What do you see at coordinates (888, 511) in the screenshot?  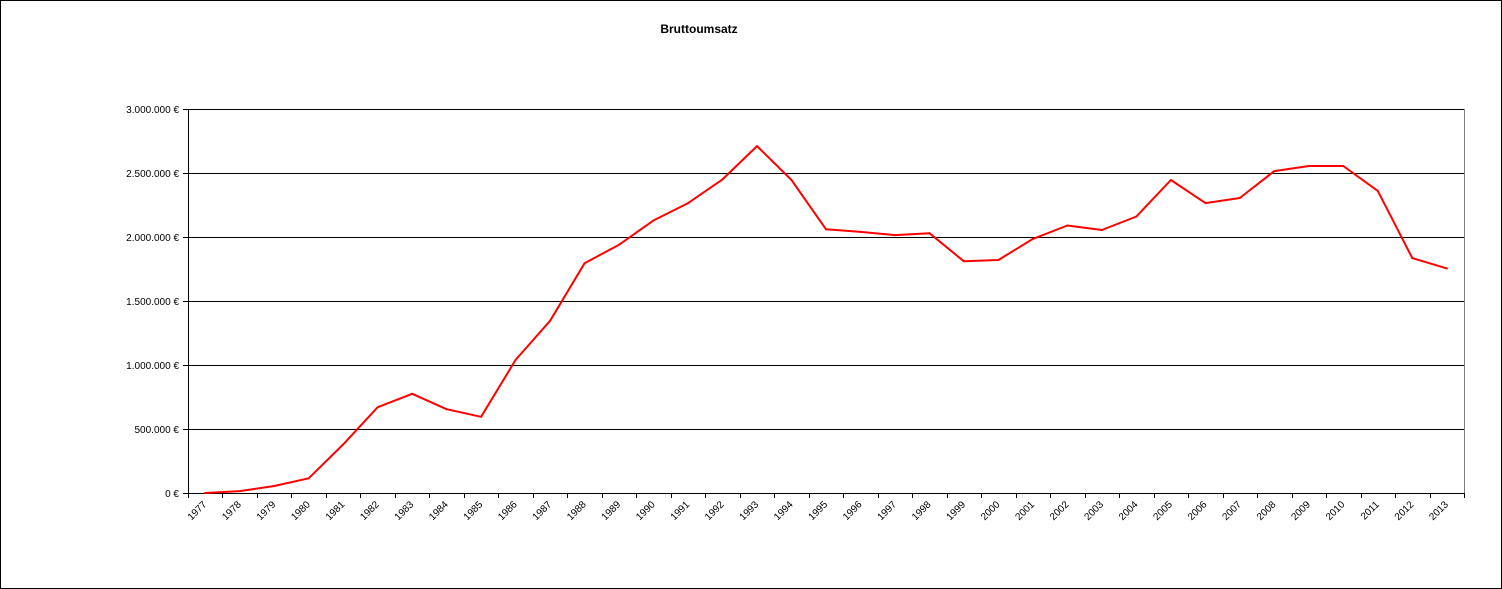 I see `x-tick-label: 1997` at bounding box center [888, 511].